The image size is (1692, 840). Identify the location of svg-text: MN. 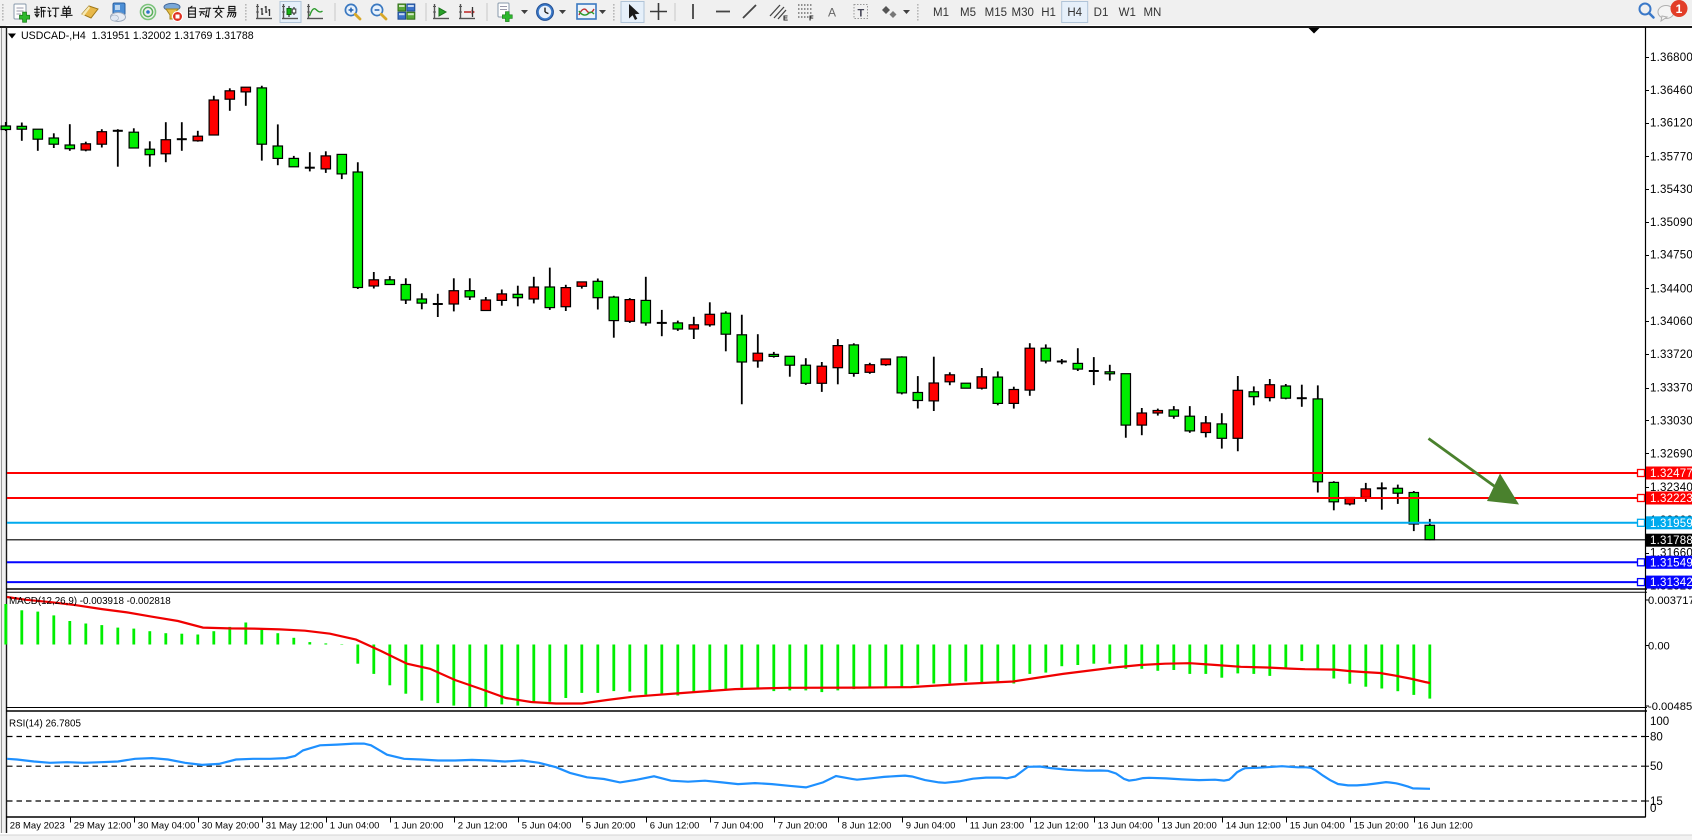
(1152, 13).